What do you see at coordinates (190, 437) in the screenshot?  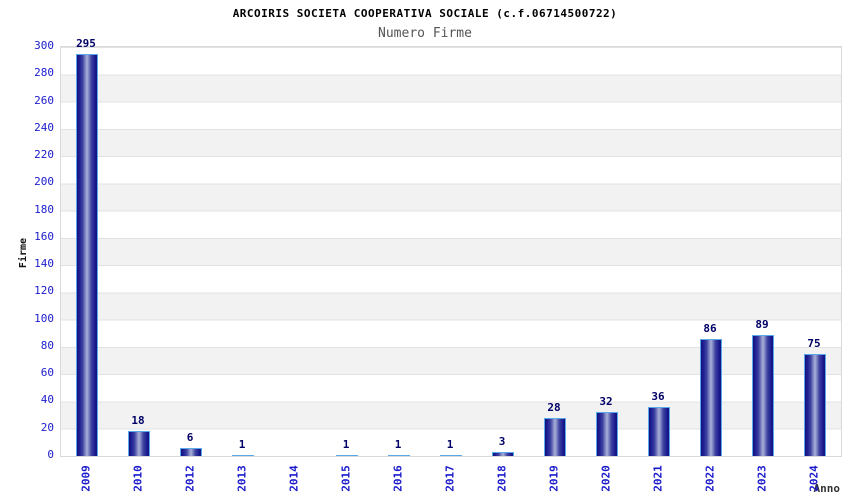 I see `bar-value-label: 6` at bounding box center [190, 437].